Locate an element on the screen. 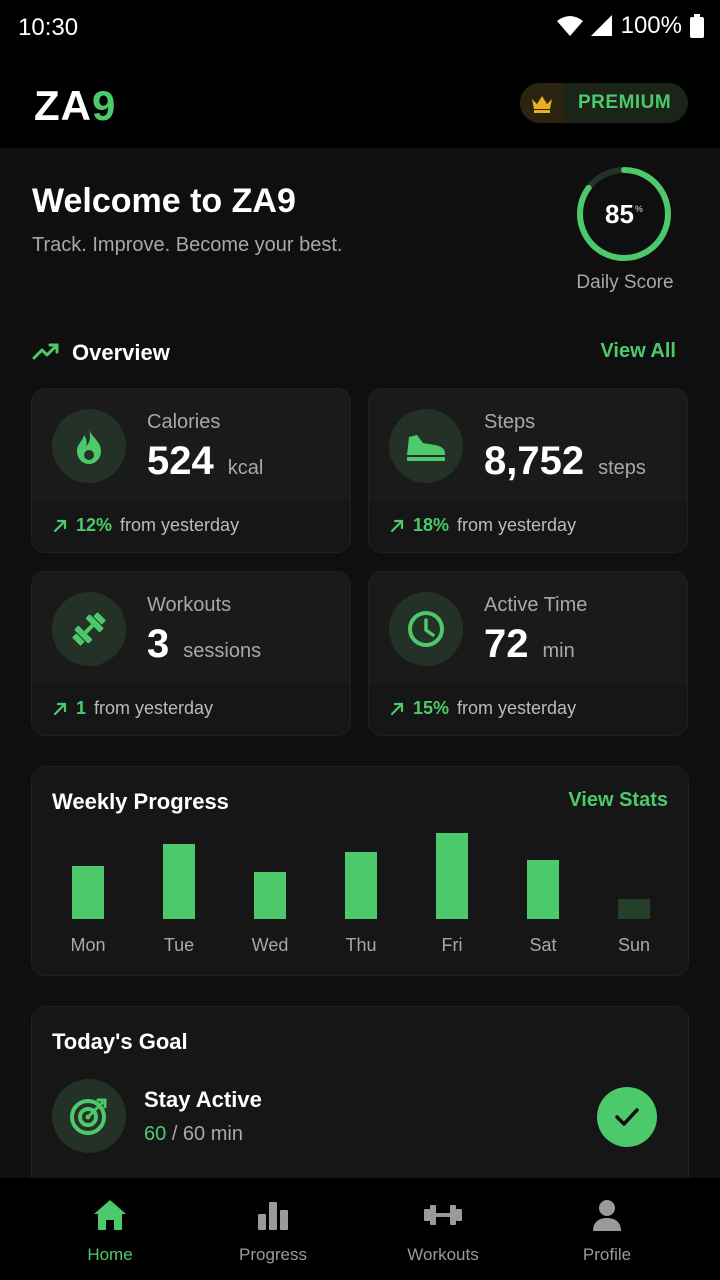  status-time: 10:30 is located at coordinates (48, 27).